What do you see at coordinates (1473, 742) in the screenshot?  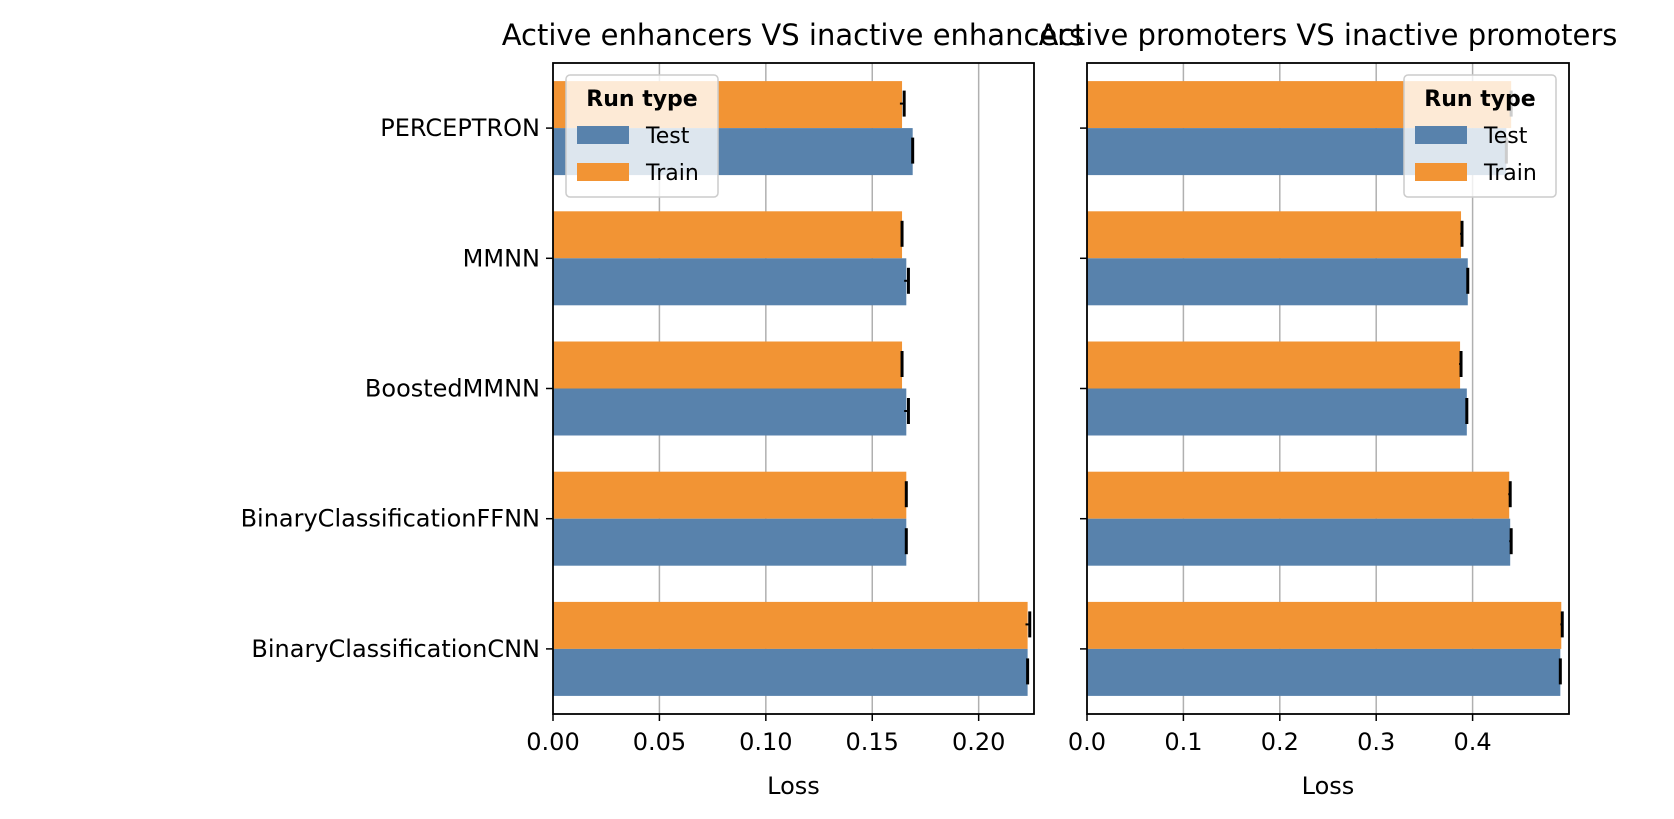 I see `x-tick-label: 0.4` at bounding box center [1473, 742].